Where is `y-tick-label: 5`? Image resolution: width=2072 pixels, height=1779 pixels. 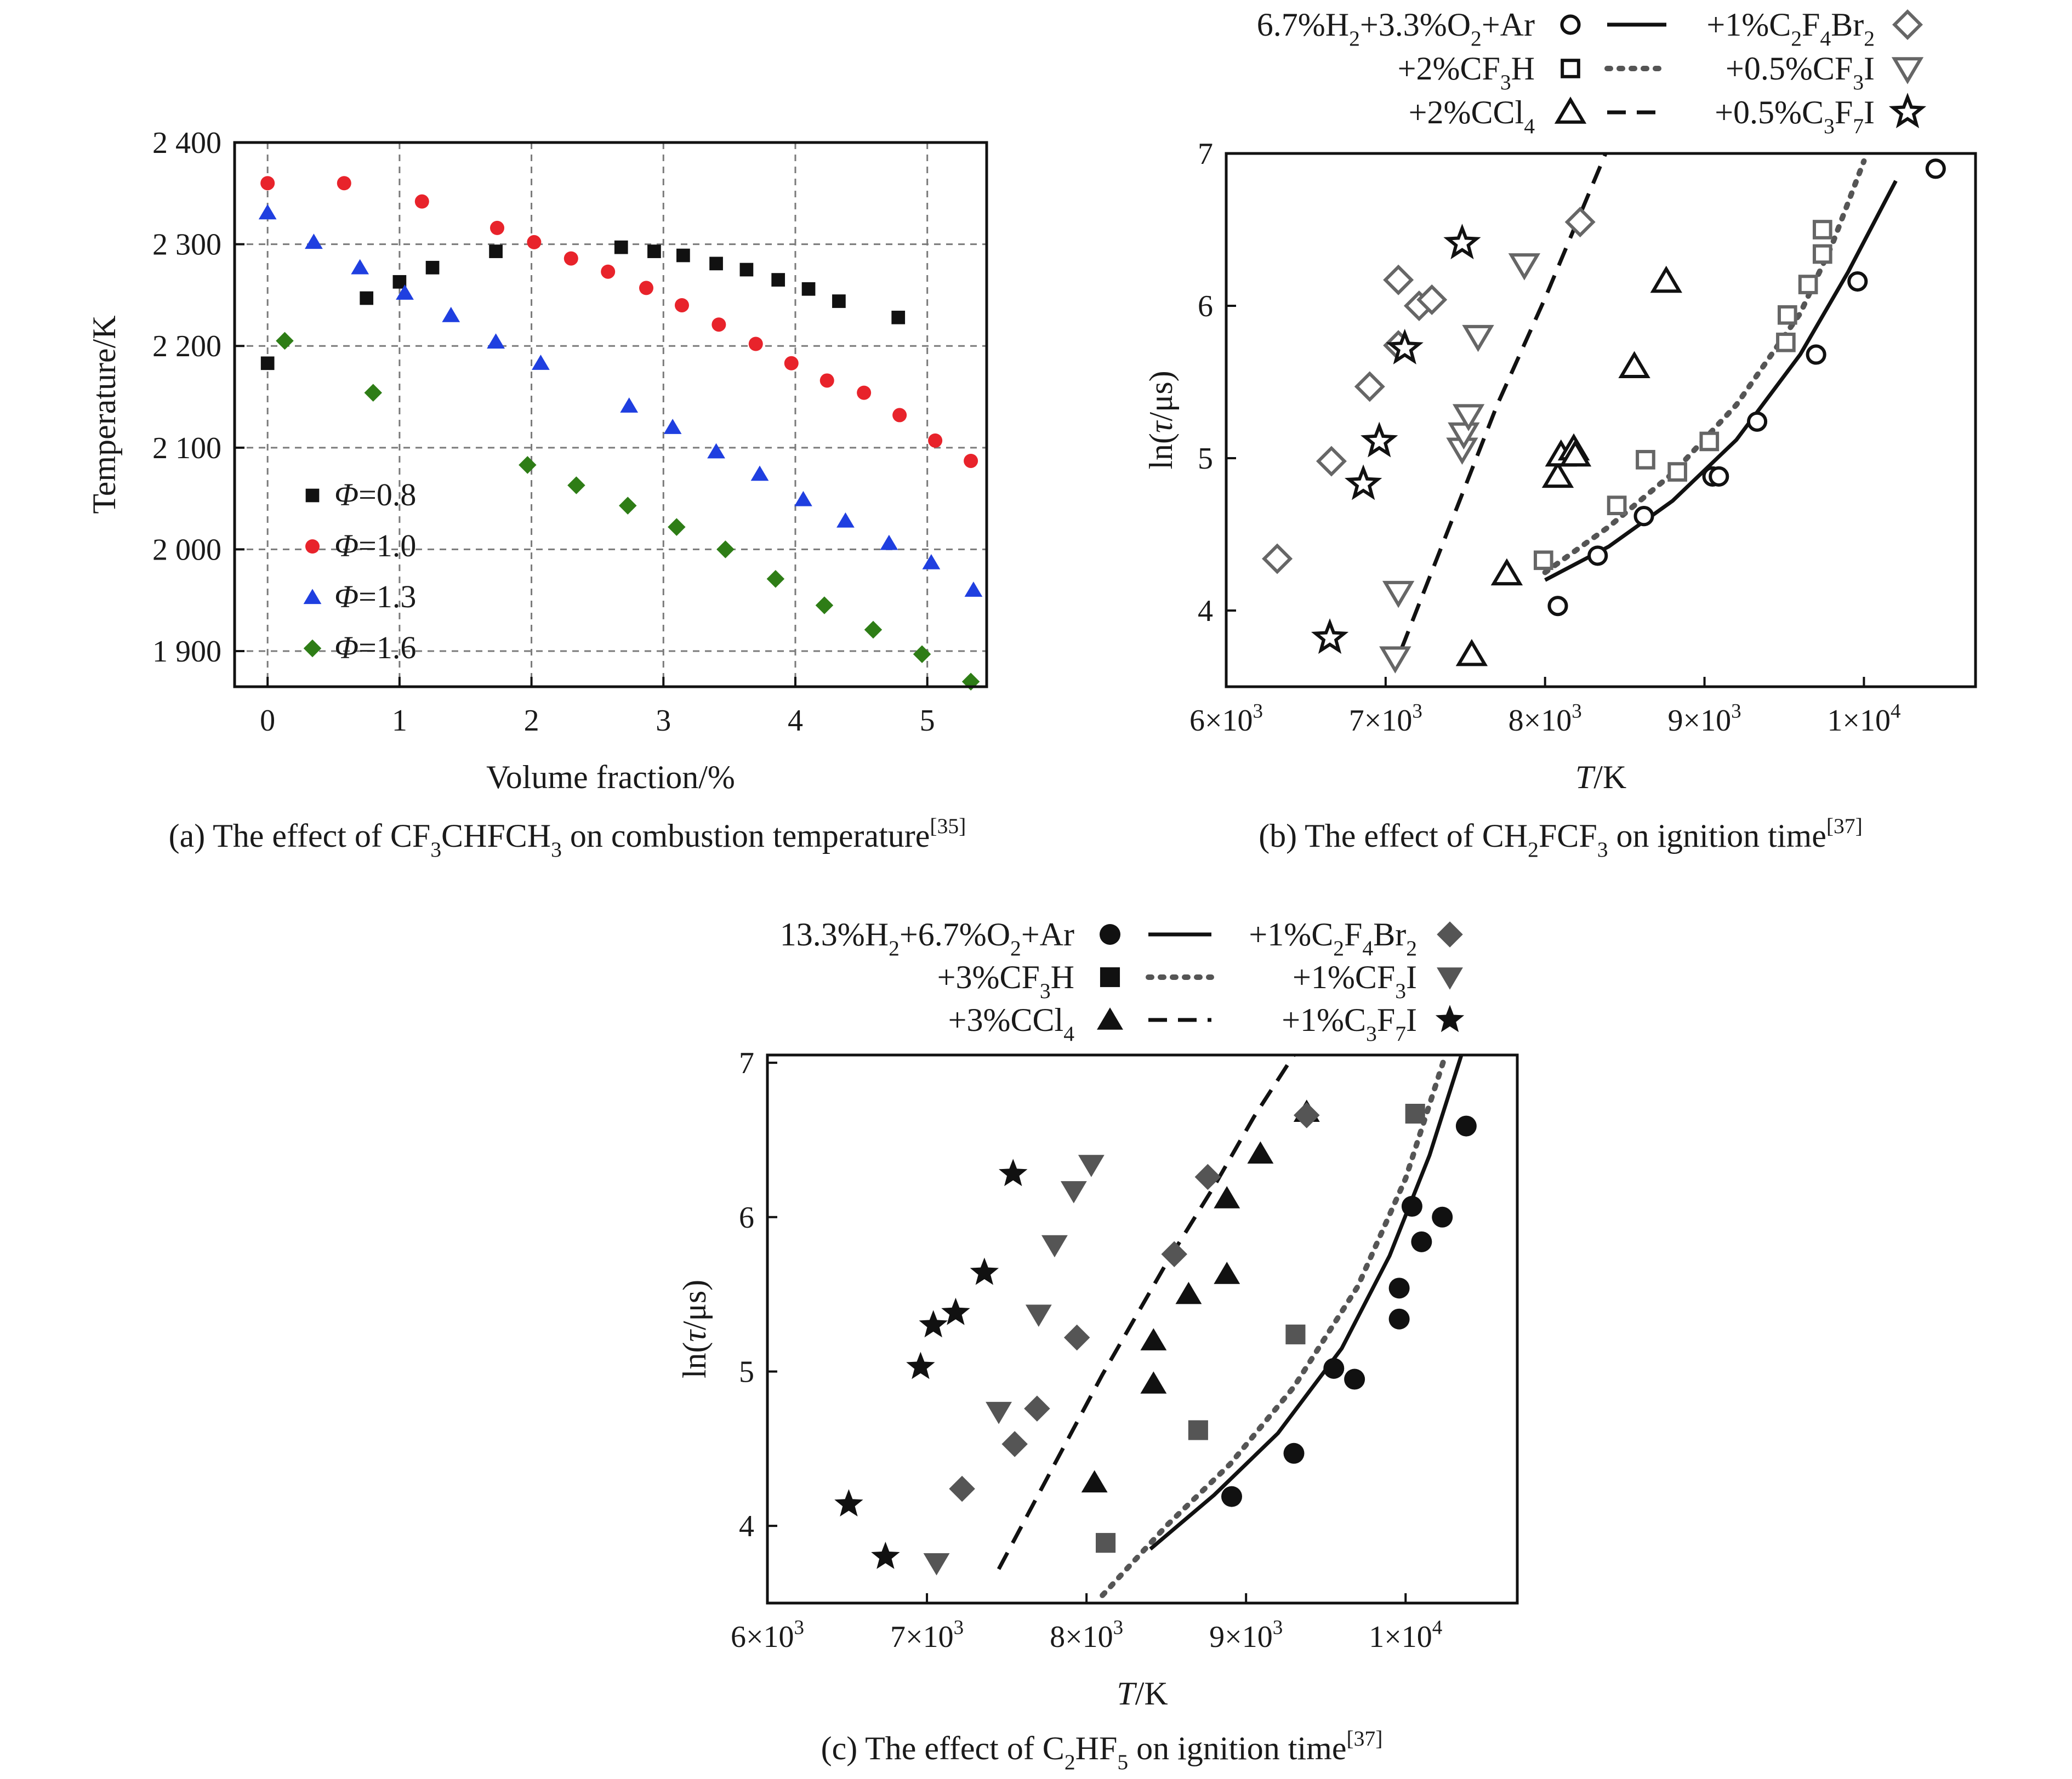
y-tick-label: 5 is located at coordinates (1205, 459).